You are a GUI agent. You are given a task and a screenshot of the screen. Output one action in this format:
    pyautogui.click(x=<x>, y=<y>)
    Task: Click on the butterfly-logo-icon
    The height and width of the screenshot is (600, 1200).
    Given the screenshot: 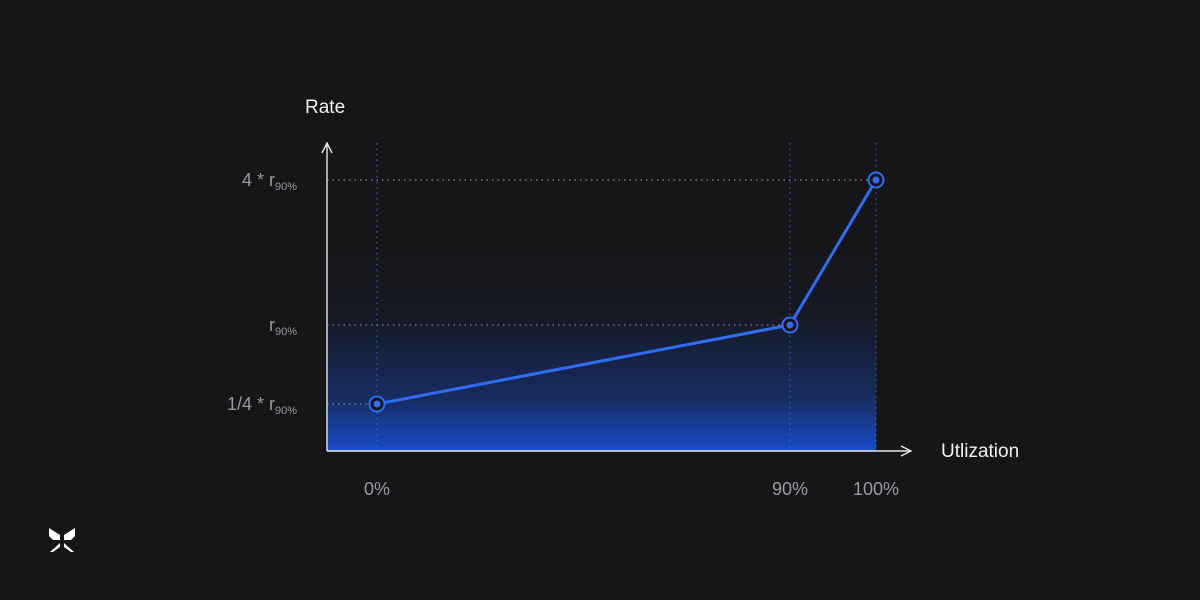 What is the action you would take?
    pyautogui.click(x=62, y=540)
    